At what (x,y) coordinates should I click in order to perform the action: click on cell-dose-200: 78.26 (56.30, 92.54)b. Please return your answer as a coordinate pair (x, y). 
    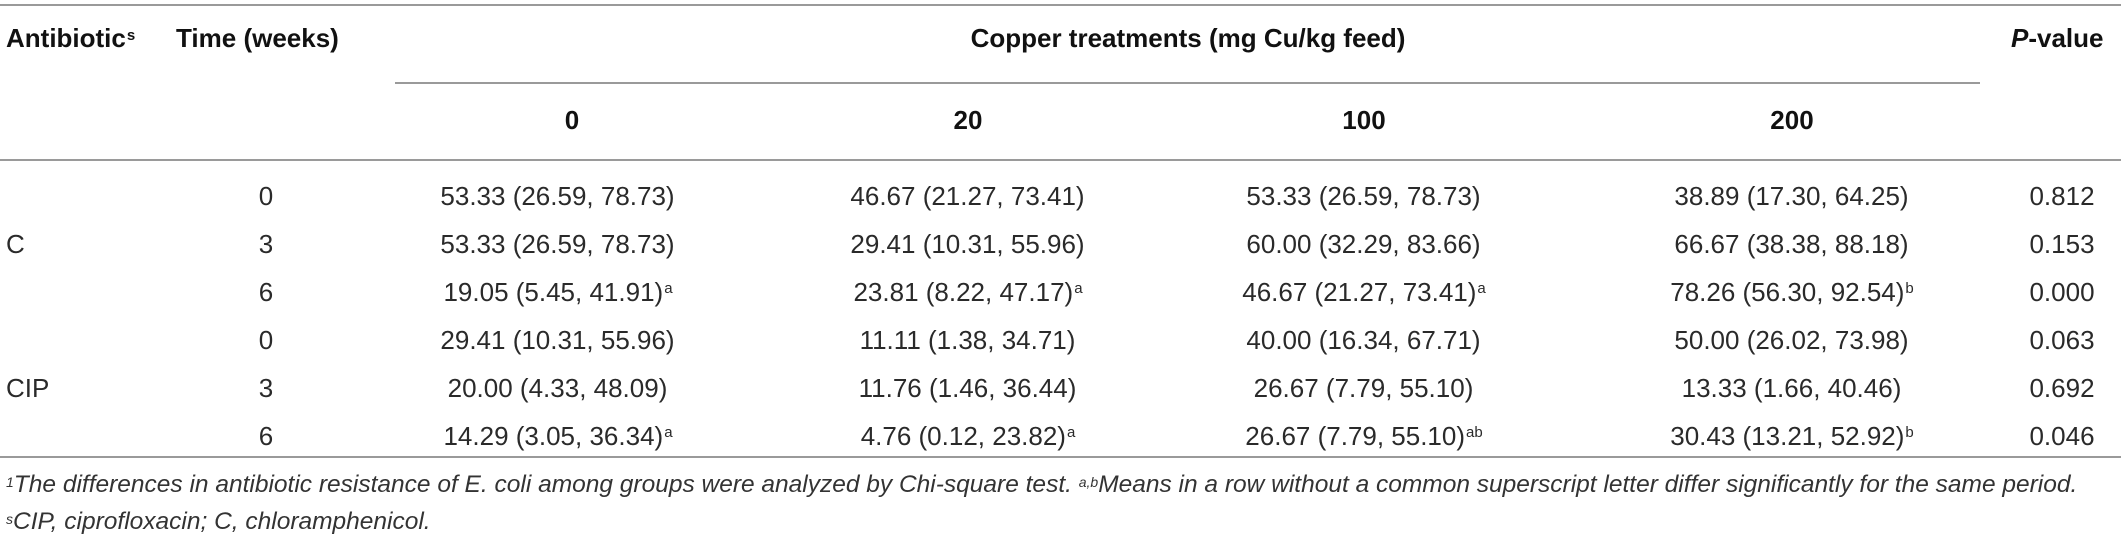
    Looking at the image, I should click on (1792, 292).